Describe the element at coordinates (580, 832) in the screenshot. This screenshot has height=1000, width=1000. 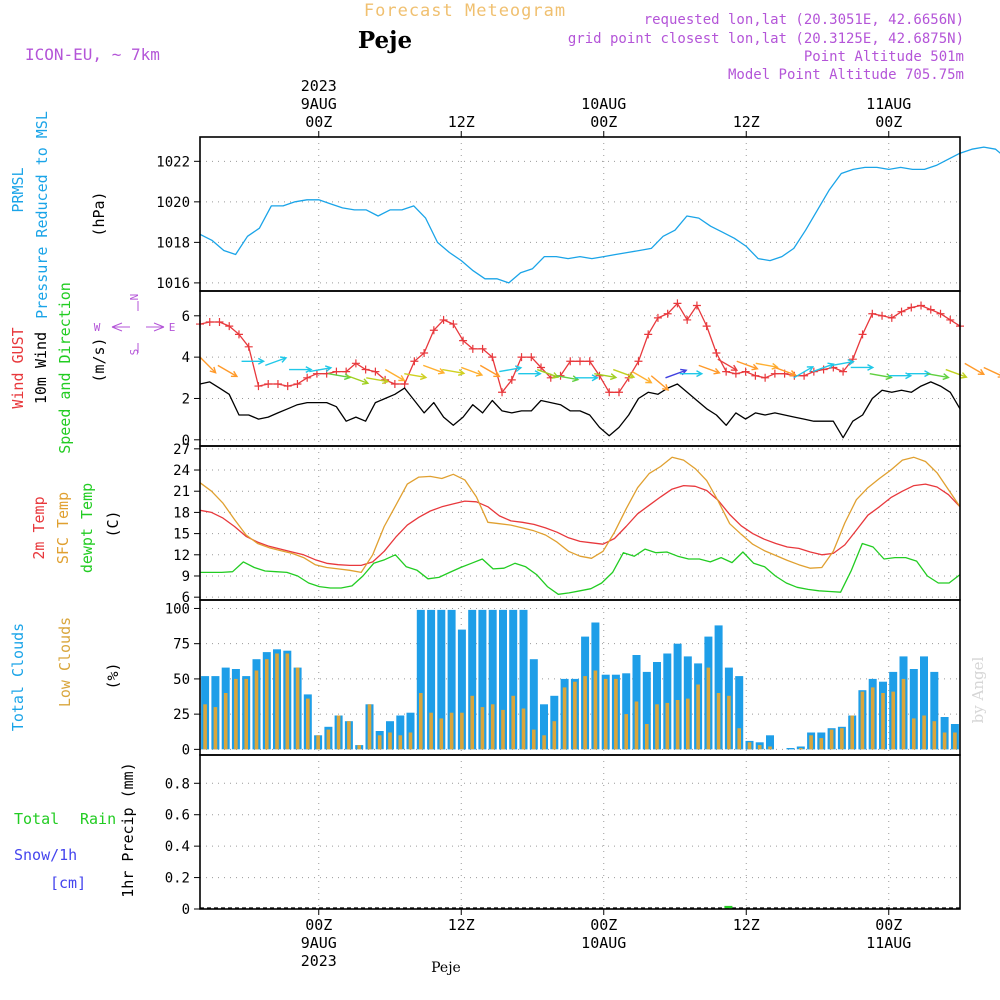
I see `panel-frame` at that location.